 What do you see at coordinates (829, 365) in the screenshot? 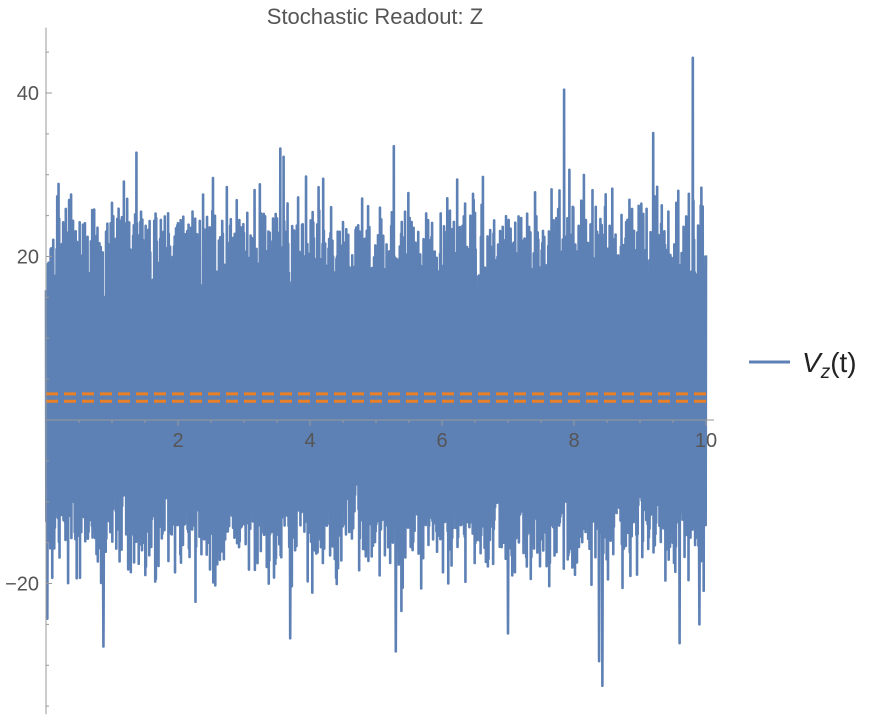
I see `legend-label-vz: Vz(t)` at bounding box center [829, 365].